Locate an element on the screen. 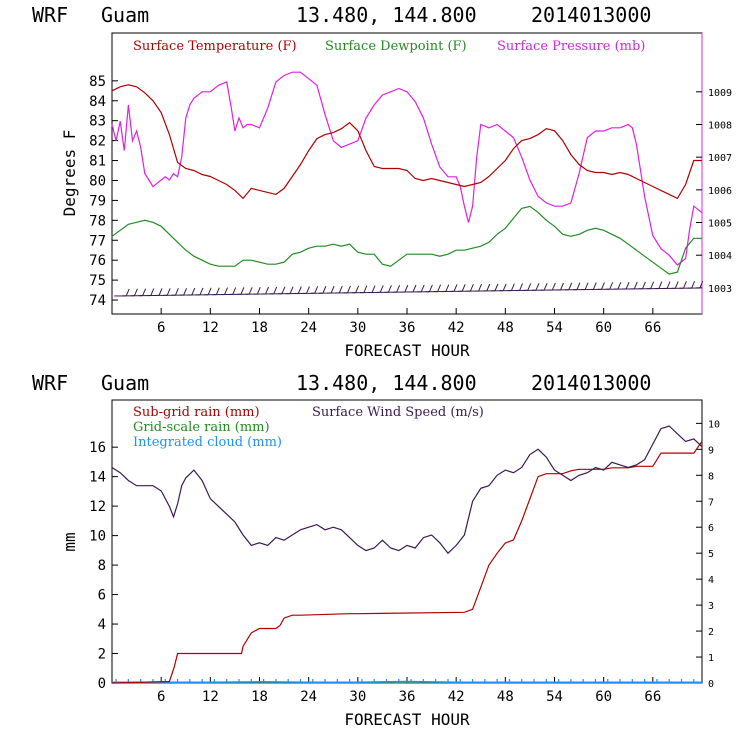 This screenshot has width=740, height=740. legend-temperature: Surface Temperature (F) is located at coordinates (215, 46).